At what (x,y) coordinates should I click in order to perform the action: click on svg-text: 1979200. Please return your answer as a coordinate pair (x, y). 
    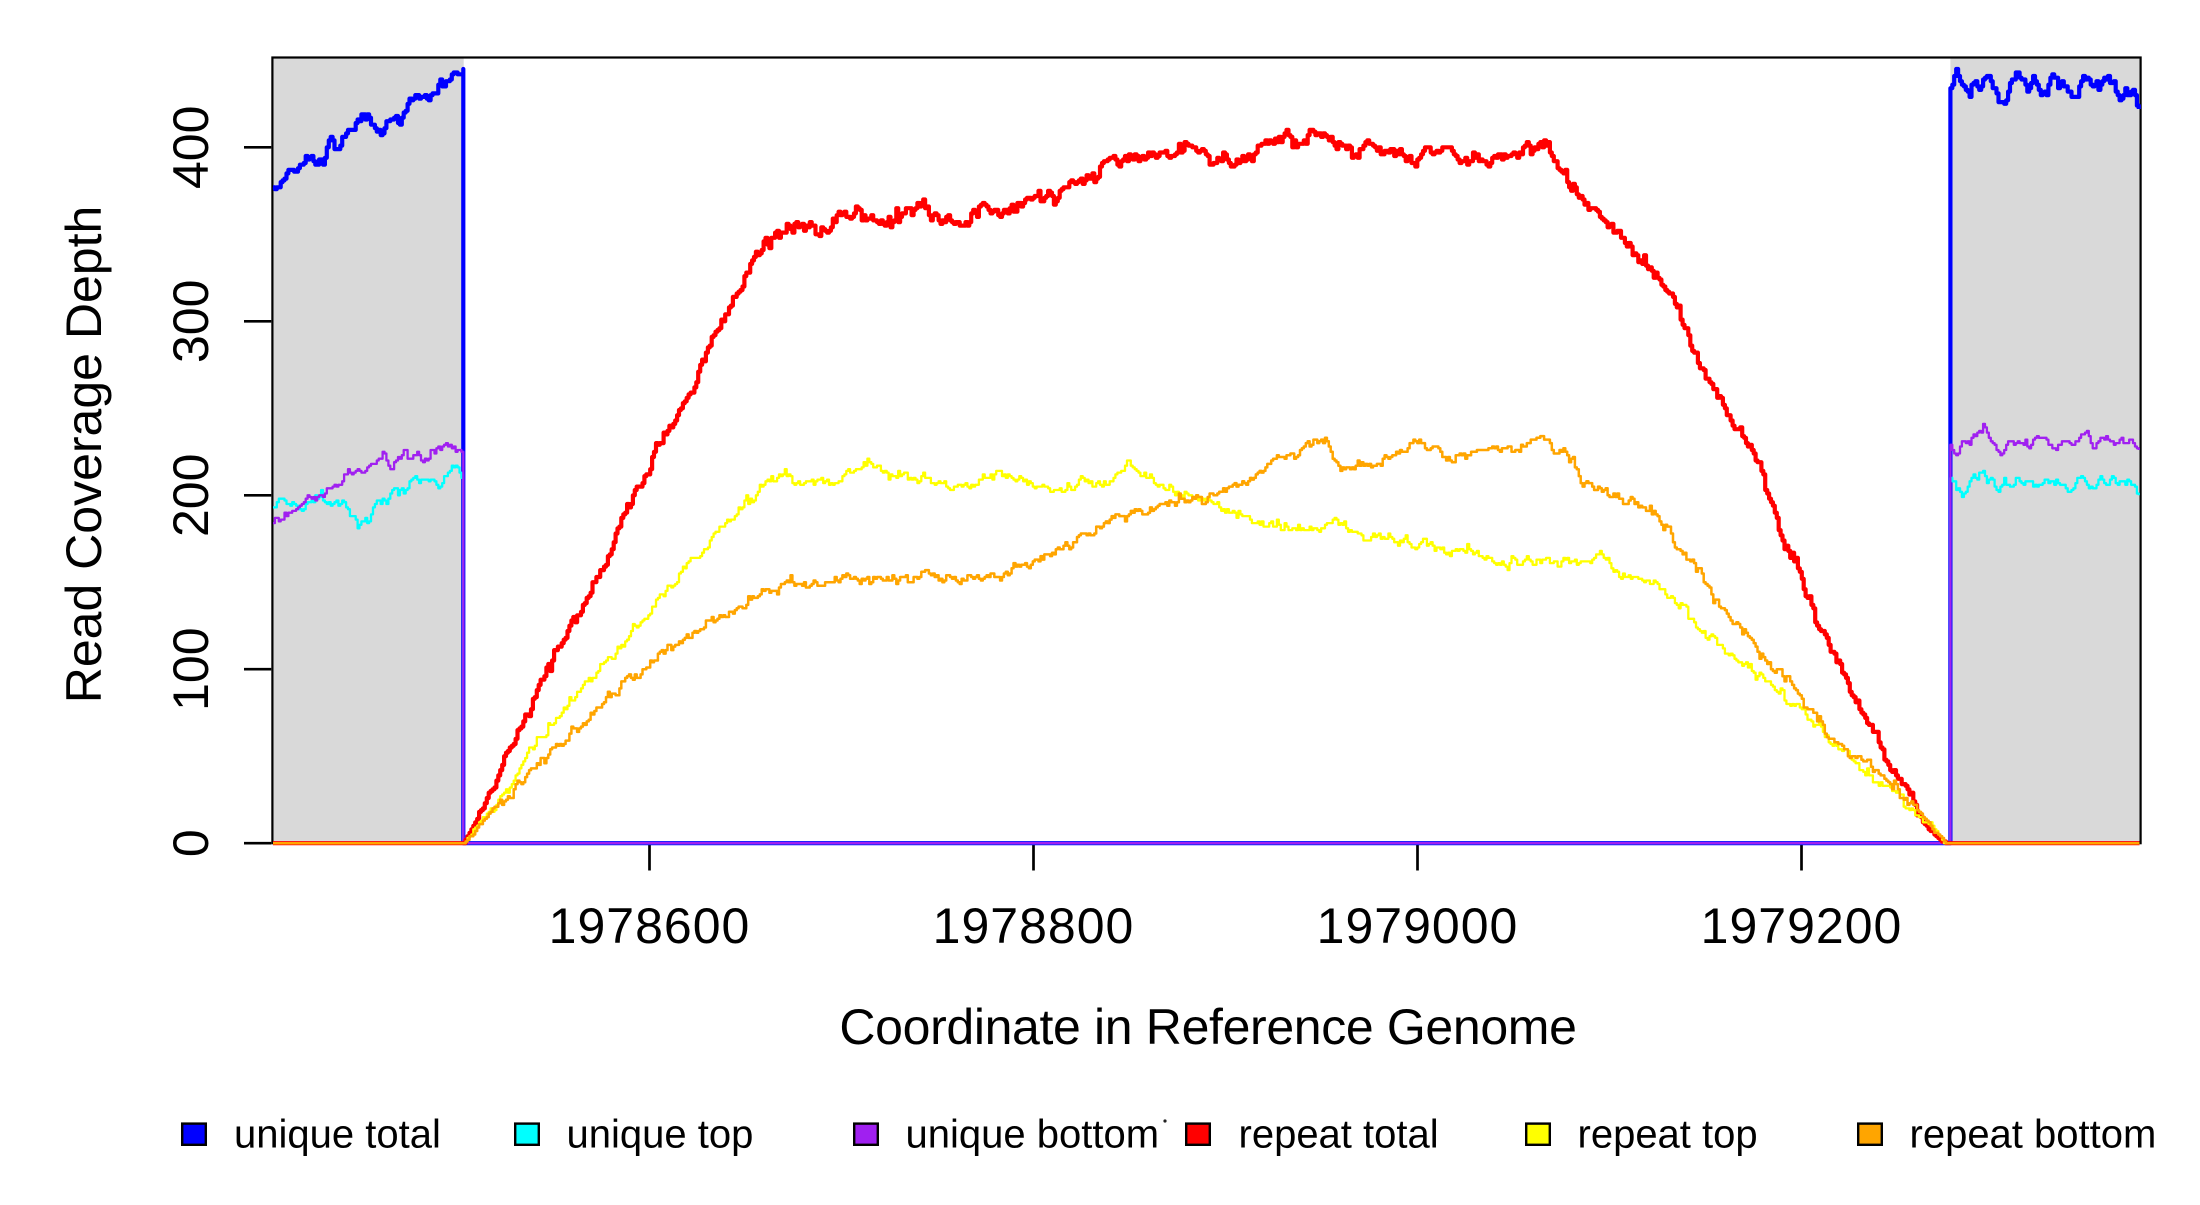
    Looking at the image, I should click on (1802, 926).